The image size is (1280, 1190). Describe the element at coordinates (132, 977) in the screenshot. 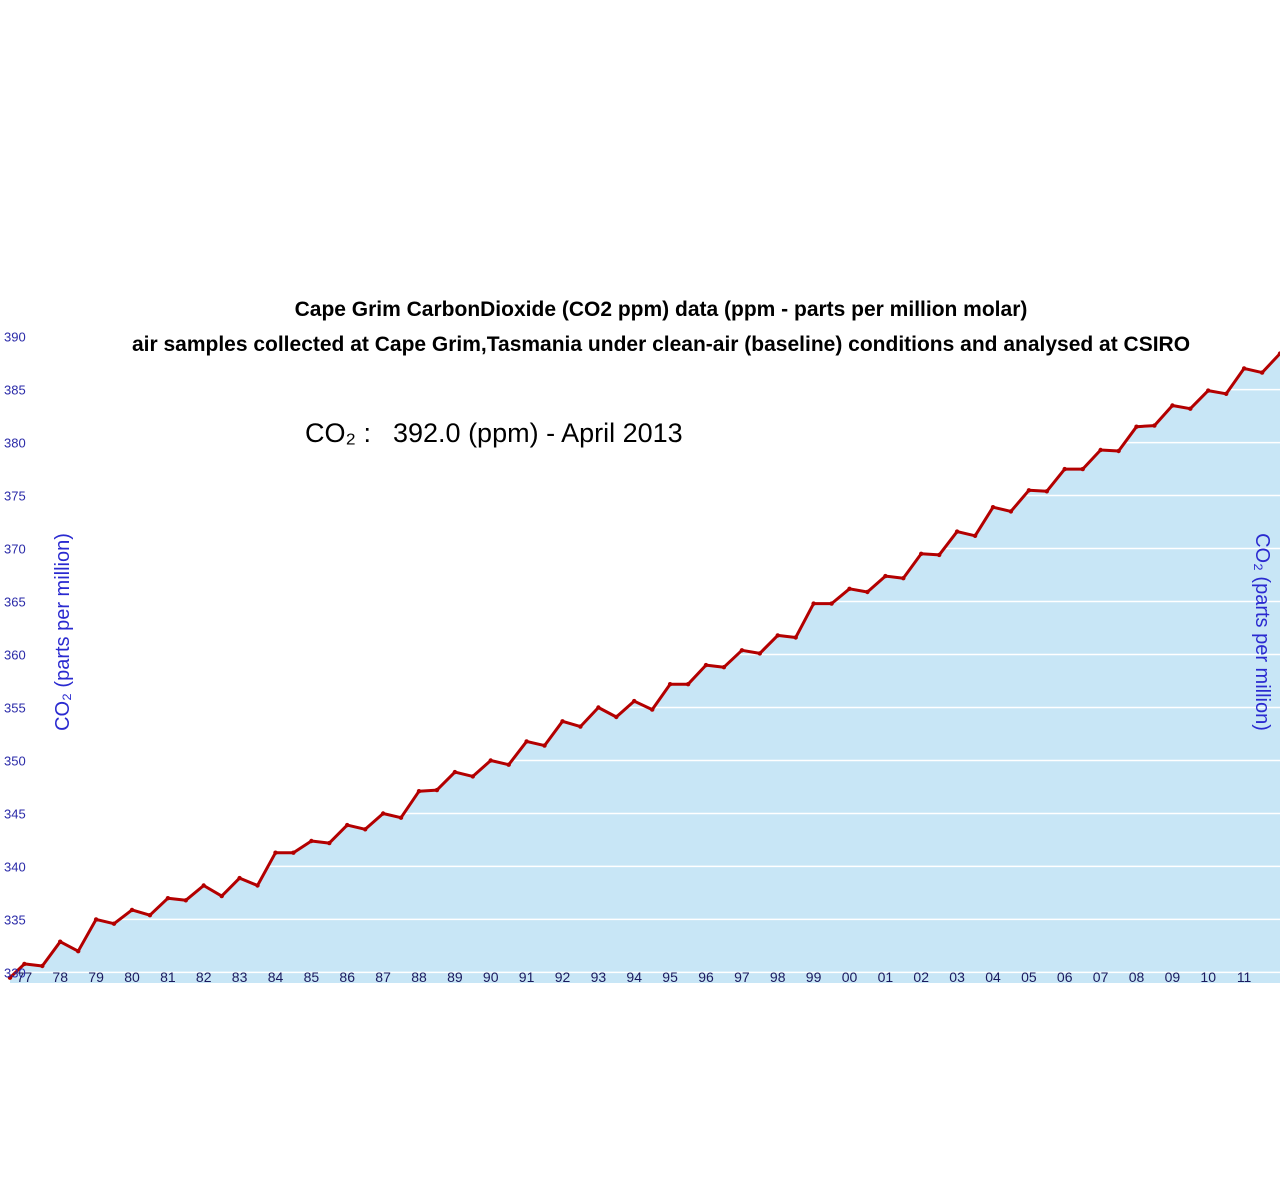

I see `x-tick-80: 80` at that location.